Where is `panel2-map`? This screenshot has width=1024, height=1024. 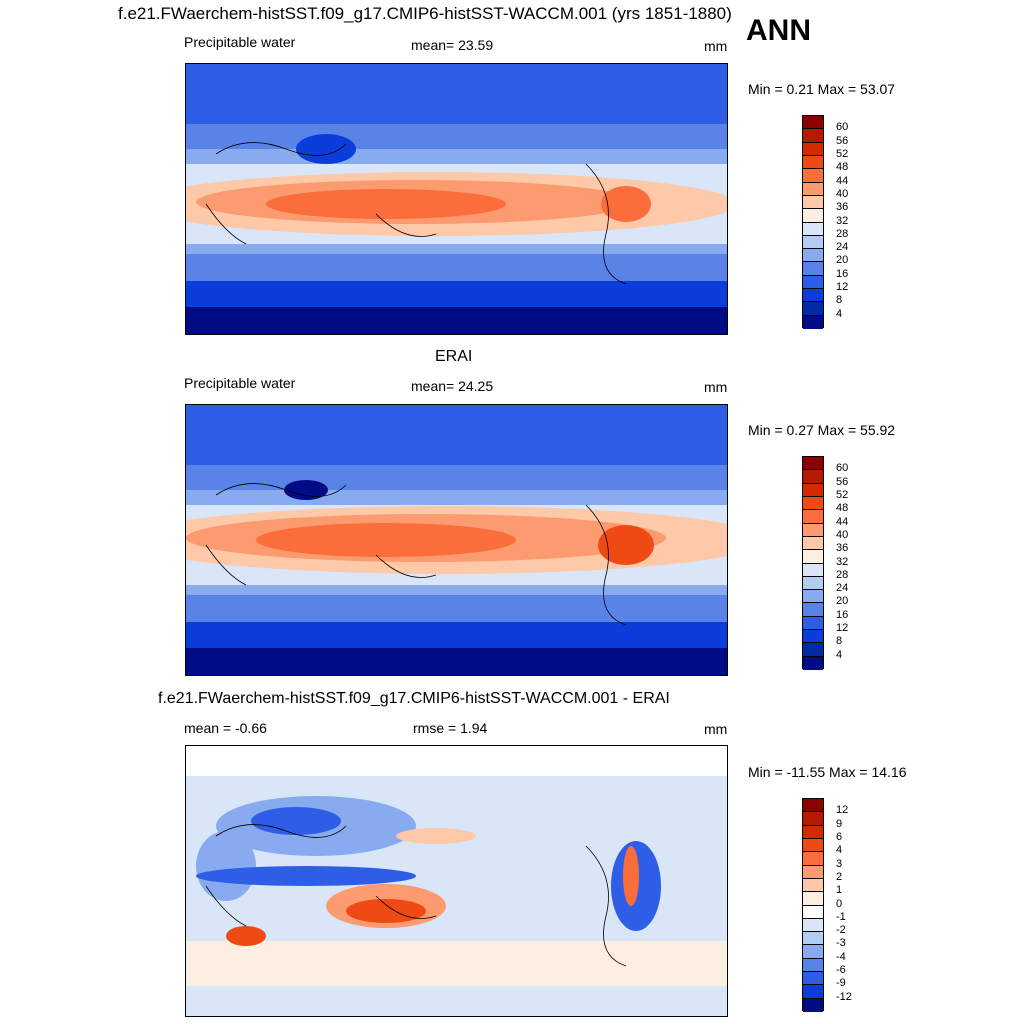
panel2-map is located at coordinates (456, 540).